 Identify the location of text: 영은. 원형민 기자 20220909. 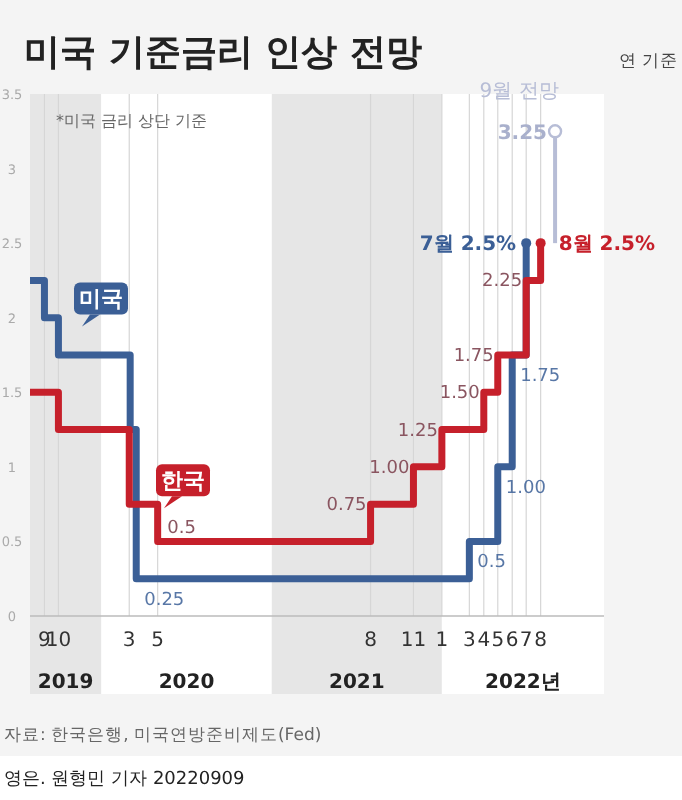
(125, 780).